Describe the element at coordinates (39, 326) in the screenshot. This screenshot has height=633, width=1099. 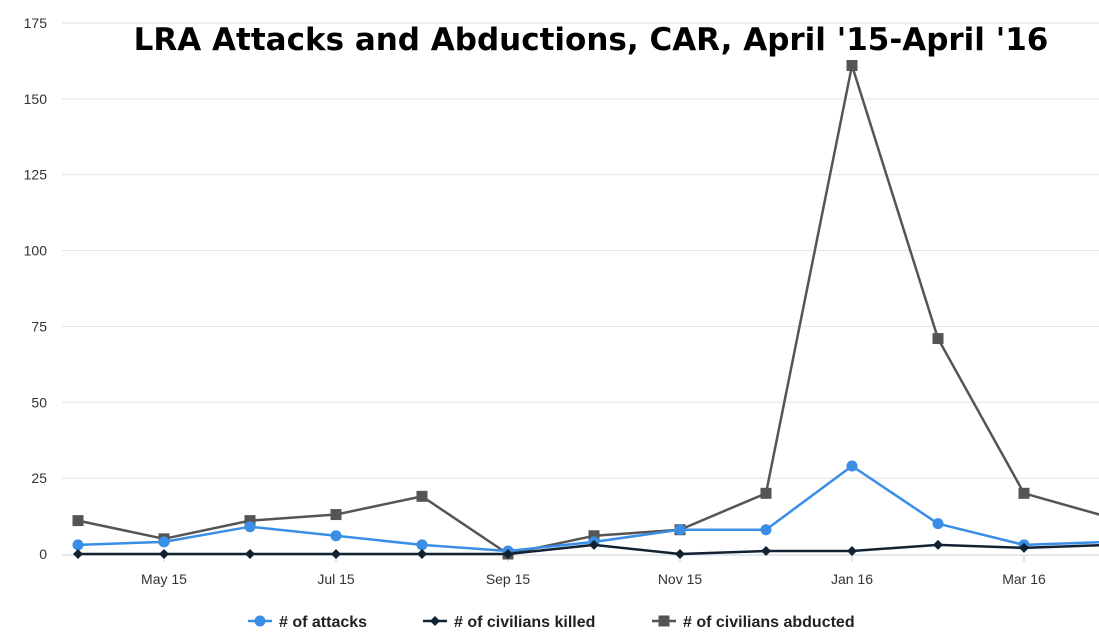
I see `y-tick-label: 75` at that location.